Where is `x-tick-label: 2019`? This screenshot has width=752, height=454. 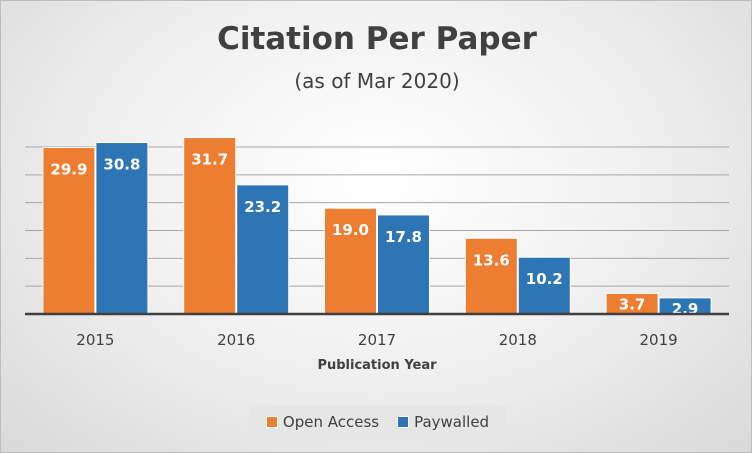
x-tick-label: 2019 is located at coordinates (659, 340).